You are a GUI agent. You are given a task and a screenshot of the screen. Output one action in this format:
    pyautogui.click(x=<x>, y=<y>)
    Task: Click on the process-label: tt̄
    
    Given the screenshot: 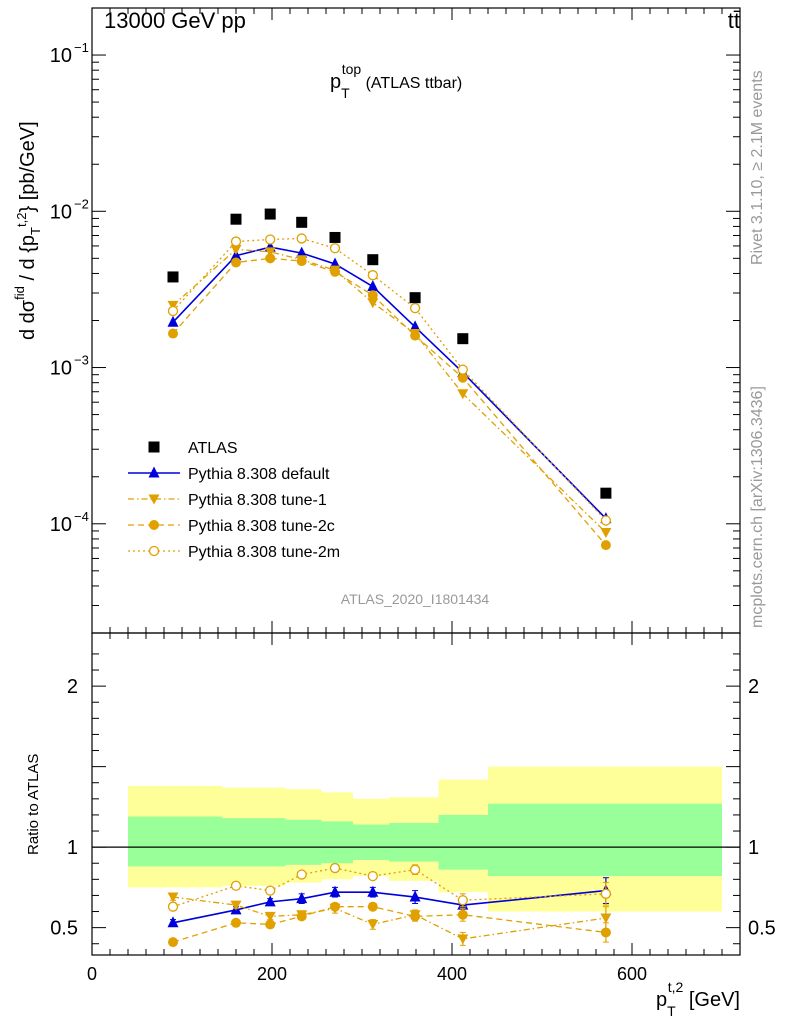 What is the action you would take?
    pyautogui.click(x=734, y=20)
    